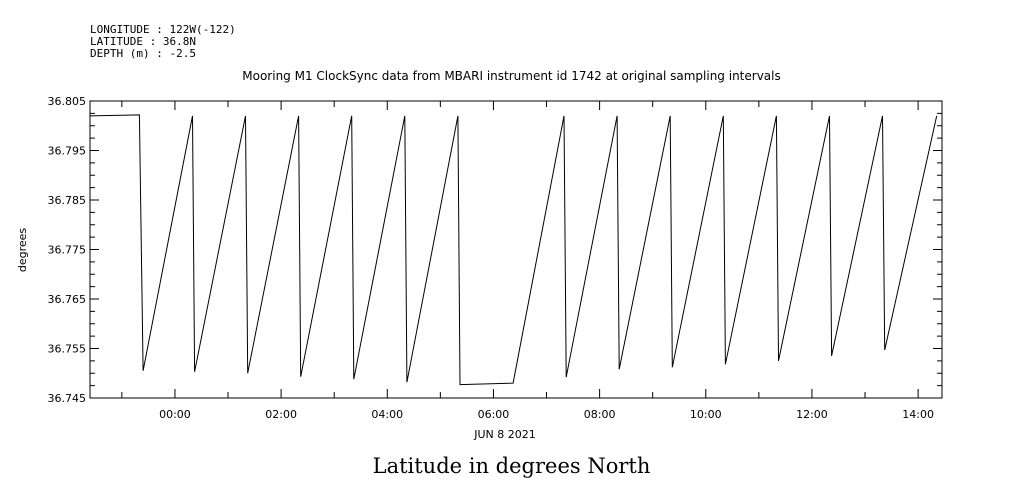 This screenshot has height=504, width=1009. What do you see at coordinates (67, 200) in the screenshot?
I see `y-tick-label: 36.785` at bounding box center [67, 200].